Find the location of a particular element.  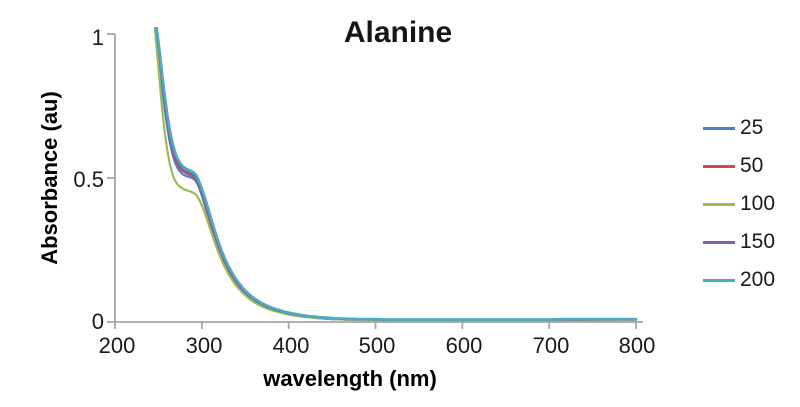

legend-label: 150 is located at coordinates (758, 241).